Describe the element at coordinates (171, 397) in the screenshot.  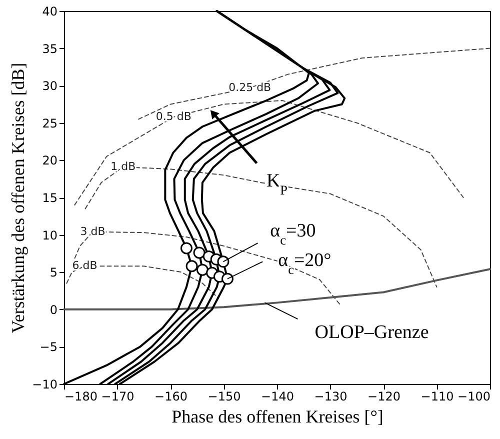
I see `x-tick-label: −160` at that location.